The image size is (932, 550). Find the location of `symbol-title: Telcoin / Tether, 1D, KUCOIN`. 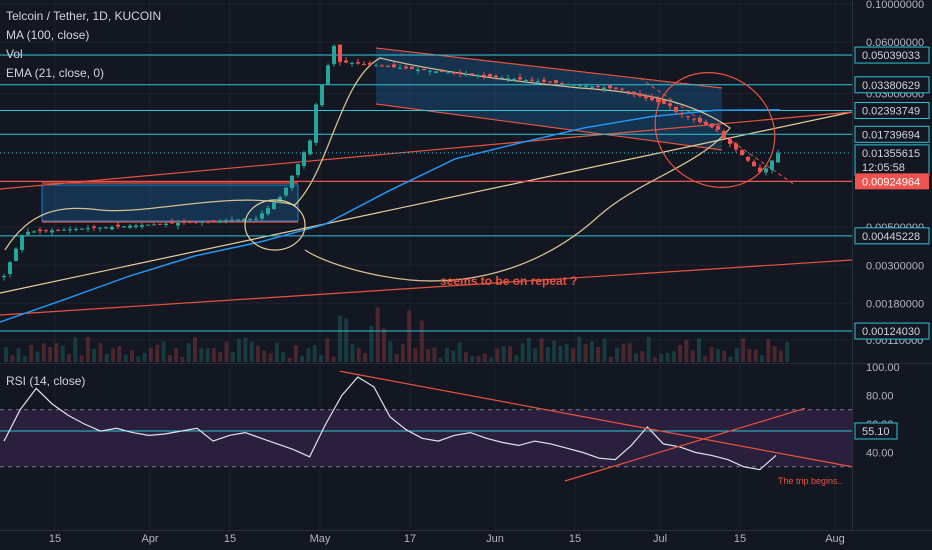

symbol-title: Telcoin / Tether, 1D, KUCOIN is located at coordinates (84, 16).